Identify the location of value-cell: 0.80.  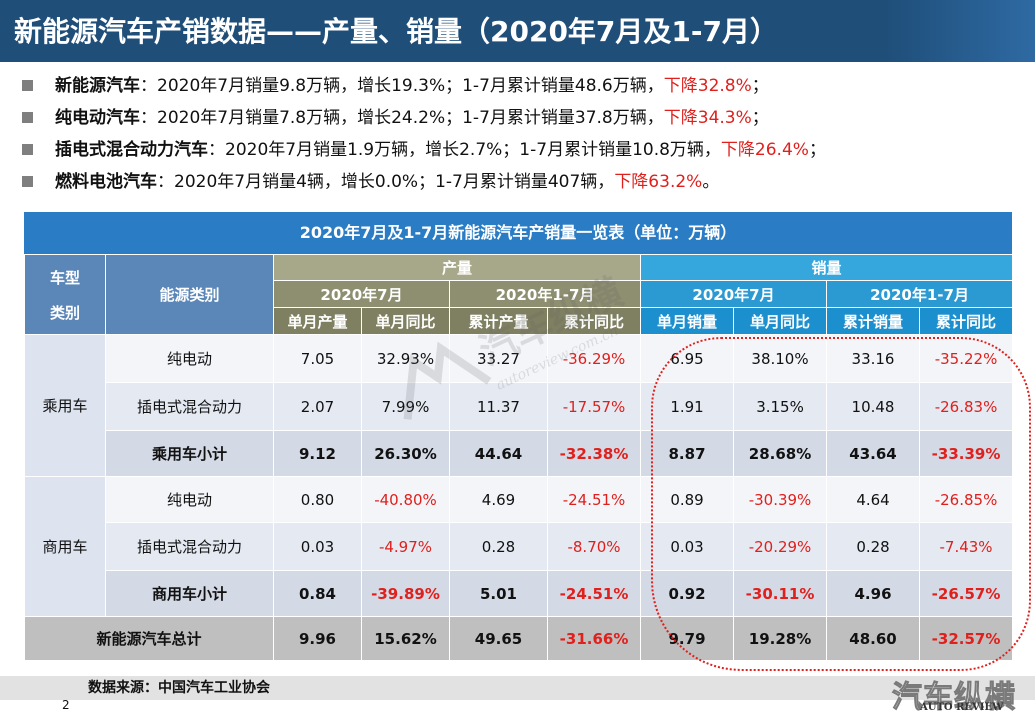
(317, 499).